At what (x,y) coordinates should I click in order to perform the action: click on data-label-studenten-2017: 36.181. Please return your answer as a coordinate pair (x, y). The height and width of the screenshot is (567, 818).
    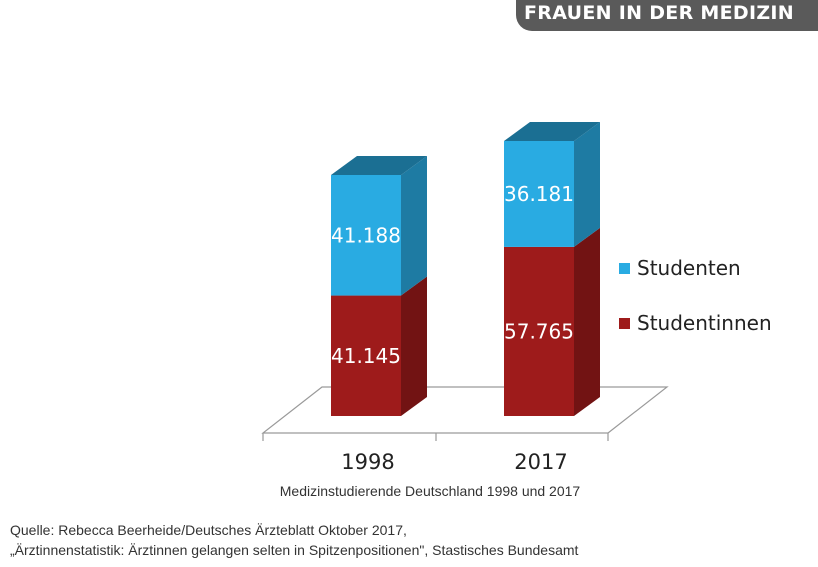
    Looking at the image, I should click on (539, 194).